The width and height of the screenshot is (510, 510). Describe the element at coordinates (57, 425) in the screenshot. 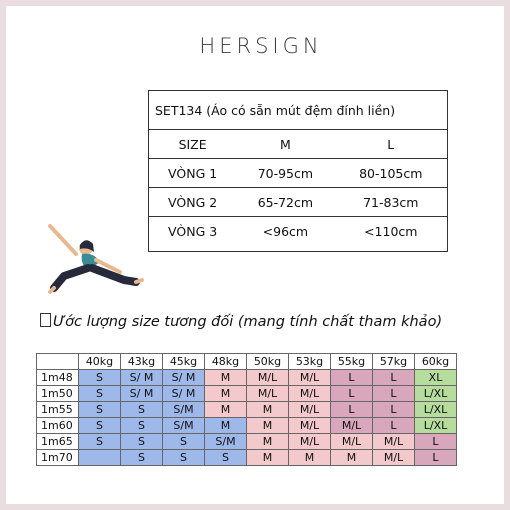

I see `height-label: 1m60` at that location.